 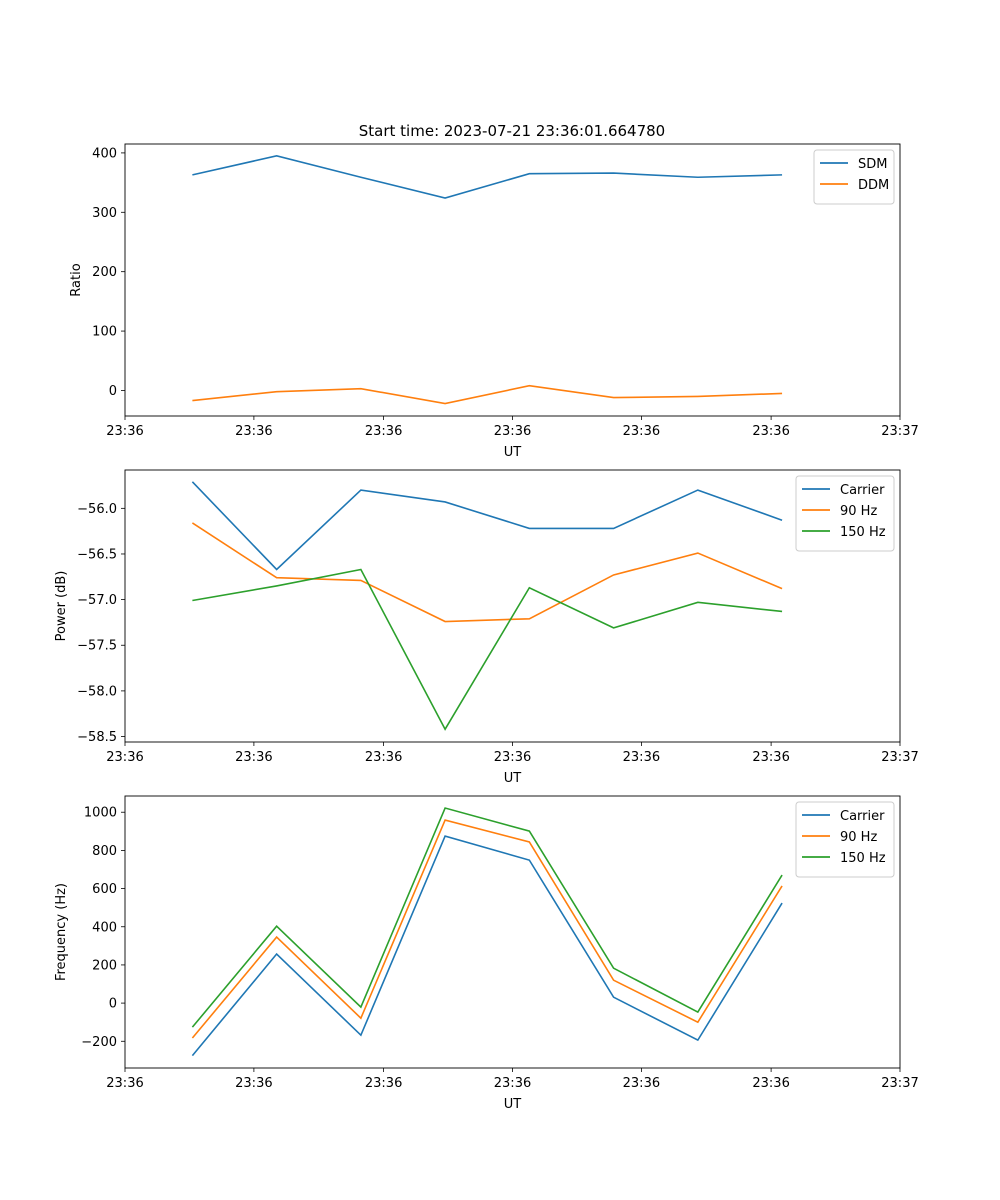 I want to click on y-axis-label: Frequency (Hz), so click(x=61, y=932).